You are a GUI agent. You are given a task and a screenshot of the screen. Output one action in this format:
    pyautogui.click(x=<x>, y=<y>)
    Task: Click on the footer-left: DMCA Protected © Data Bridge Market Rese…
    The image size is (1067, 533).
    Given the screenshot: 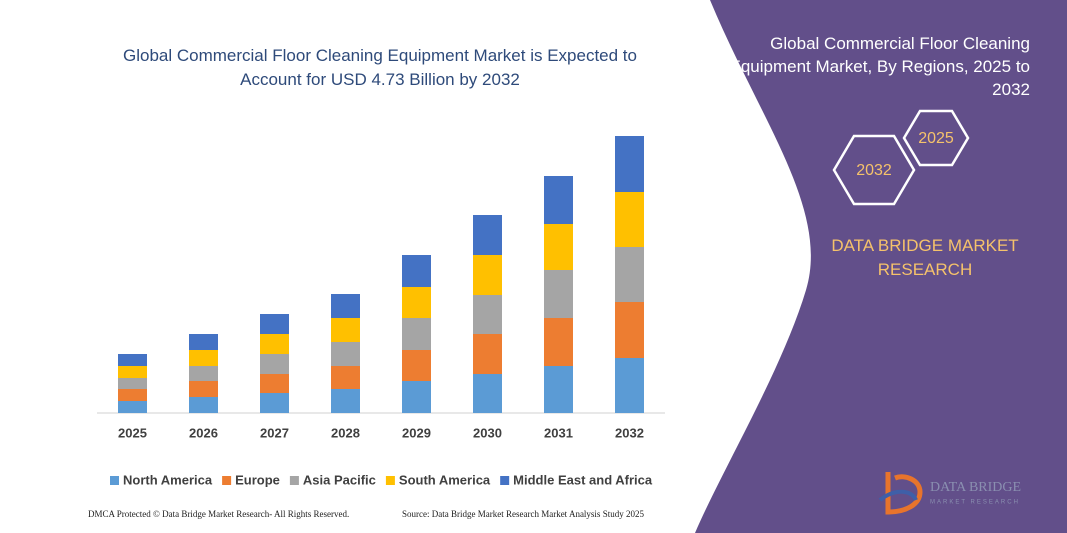 What is the action you would take?
    pyautogui.click(x=218, y=514)
    